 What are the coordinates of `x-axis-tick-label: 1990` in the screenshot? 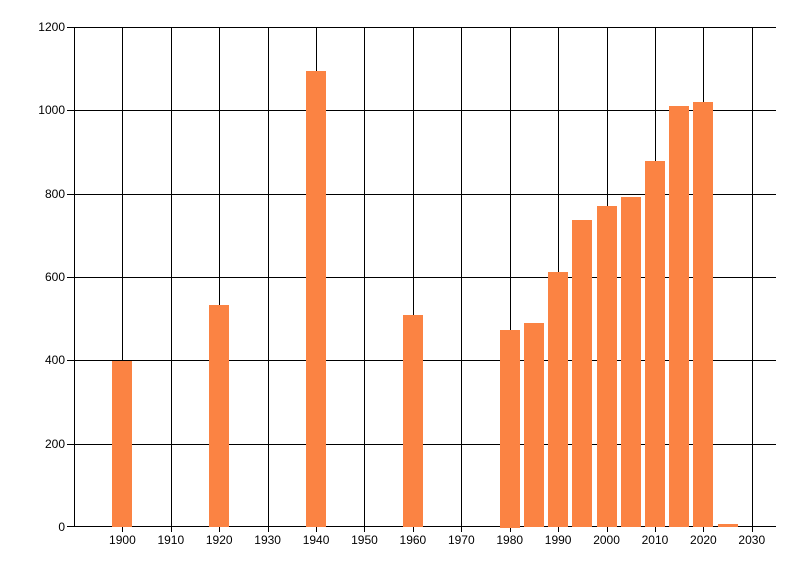 It's located at (558, 540).